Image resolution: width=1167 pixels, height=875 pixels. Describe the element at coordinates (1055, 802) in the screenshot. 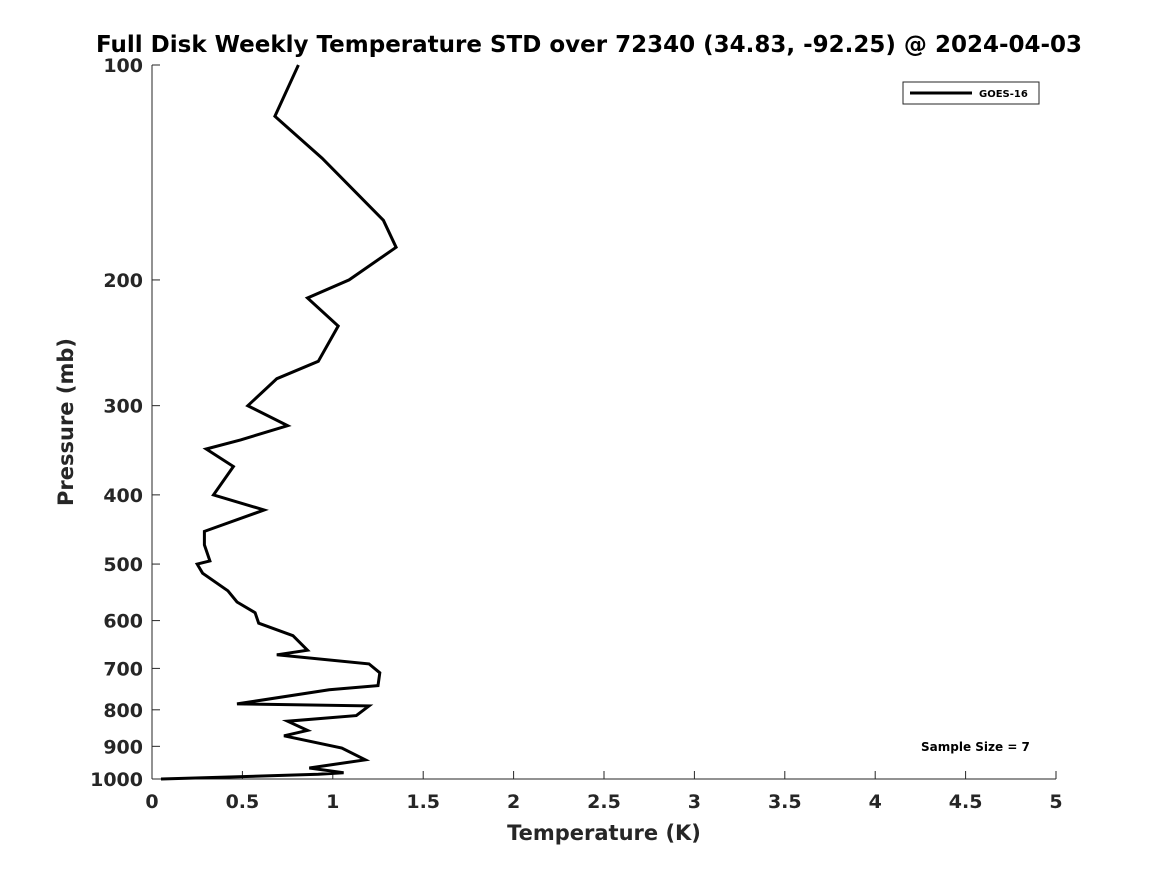

I see `x-tick-label: 5` at that location.